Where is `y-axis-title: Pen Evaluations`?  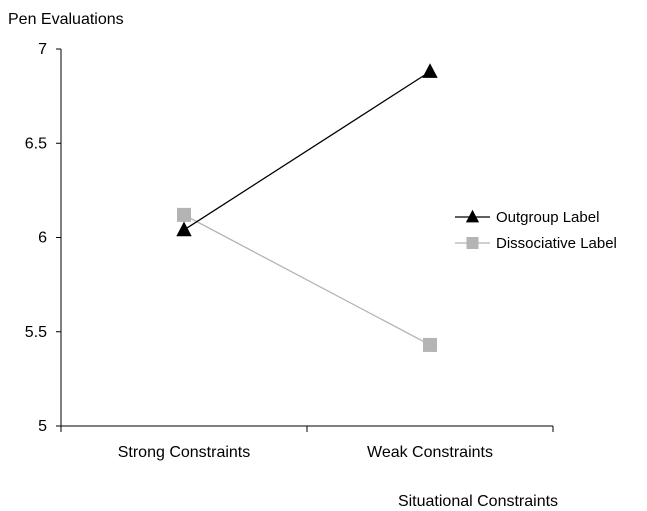 y-axis-title: Pen Evaluations is located at coordinates (66, 19).